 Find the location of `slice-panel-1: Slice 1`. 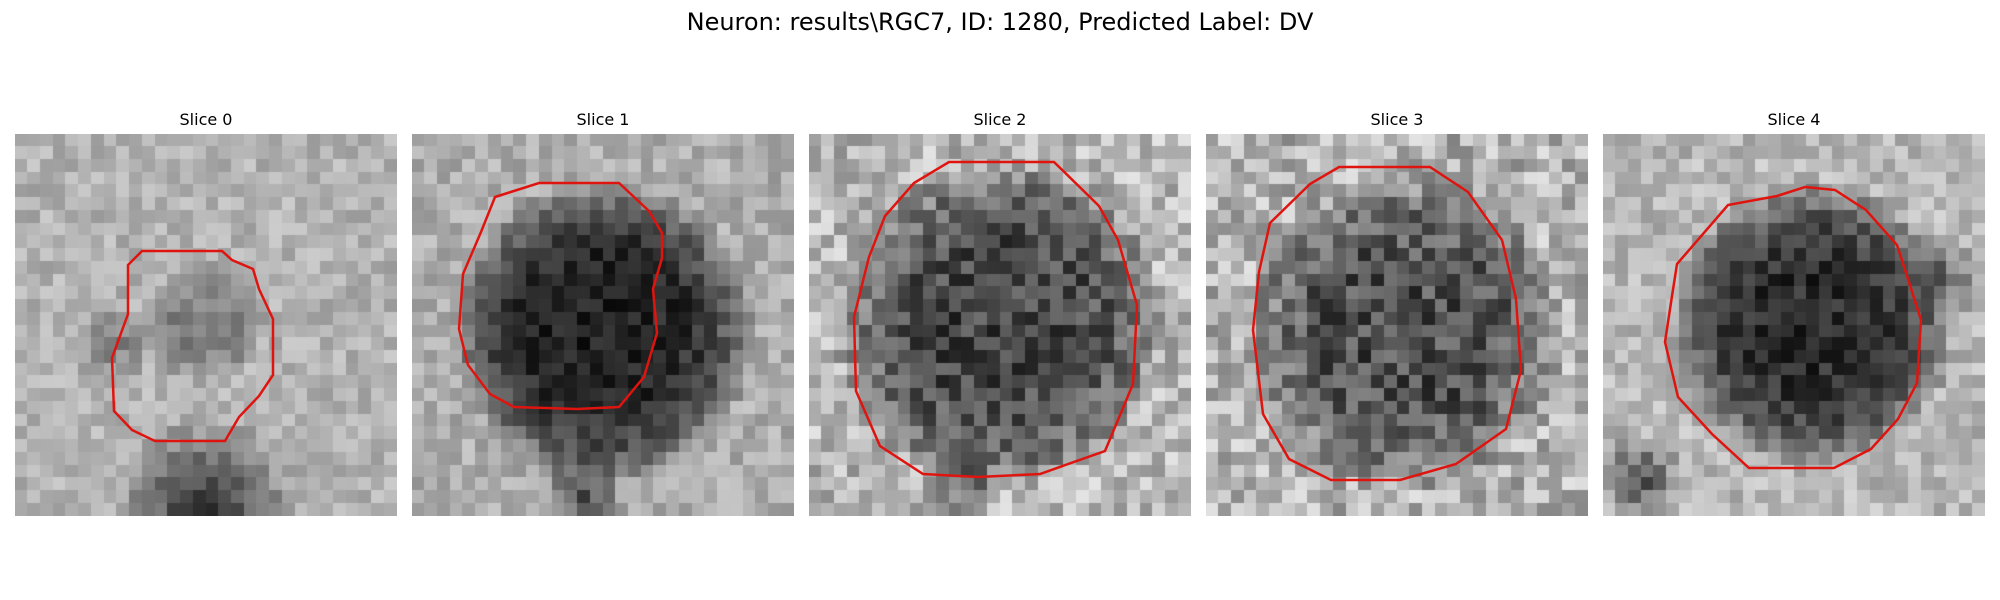

slice-panel-1: Slice 1 is located at coordinates (603, 312).